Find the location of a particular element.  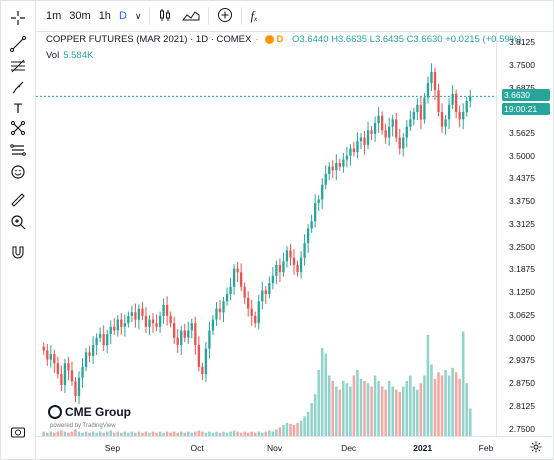

y-tick-label: 2.8750 is located at coordinates (522, 383).